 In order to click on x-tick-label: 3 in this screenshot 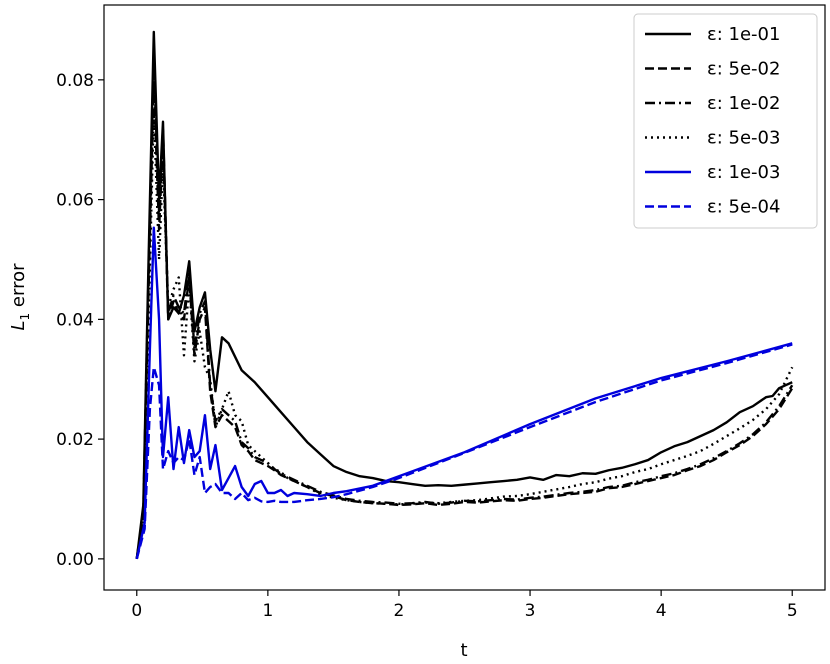, I will do `click(530, 611)`.